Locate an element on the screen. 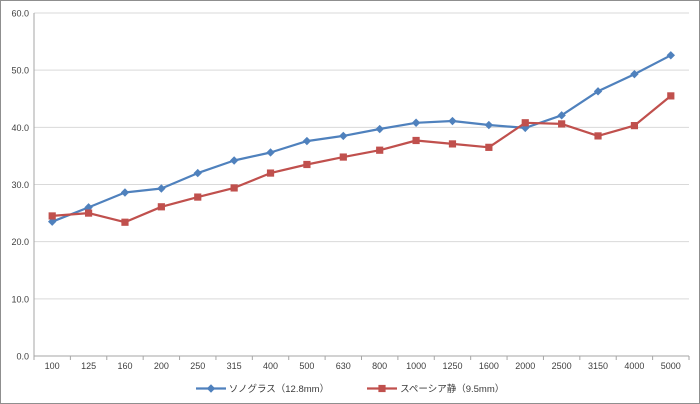 The image size is (700, 404). x-tick-label: 315 is located at coordinates (234, 366).